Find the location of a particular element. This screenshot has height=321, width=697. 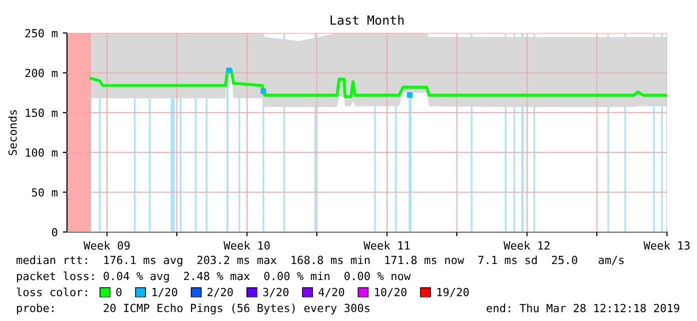

y-tick-label: 100 m is located at coordinates (42, 152).